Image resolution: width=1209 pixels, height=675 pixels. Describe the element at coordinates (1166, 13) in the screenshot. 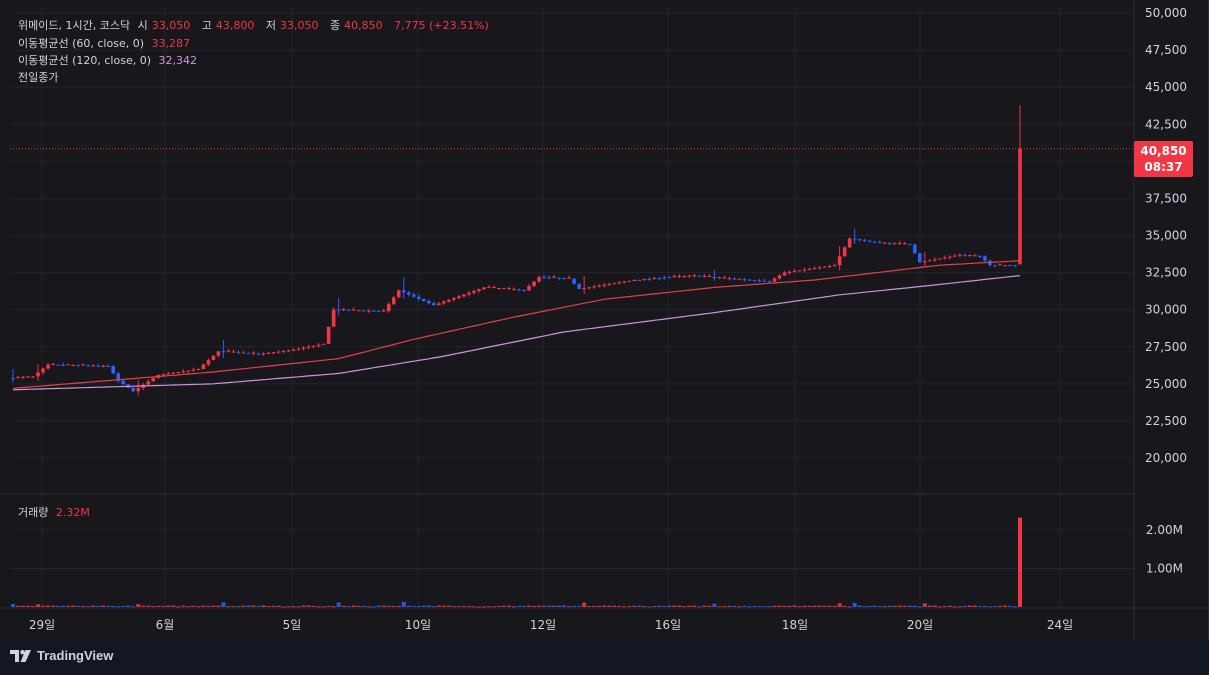

I see `y-tick-label: 50,000` at that location.